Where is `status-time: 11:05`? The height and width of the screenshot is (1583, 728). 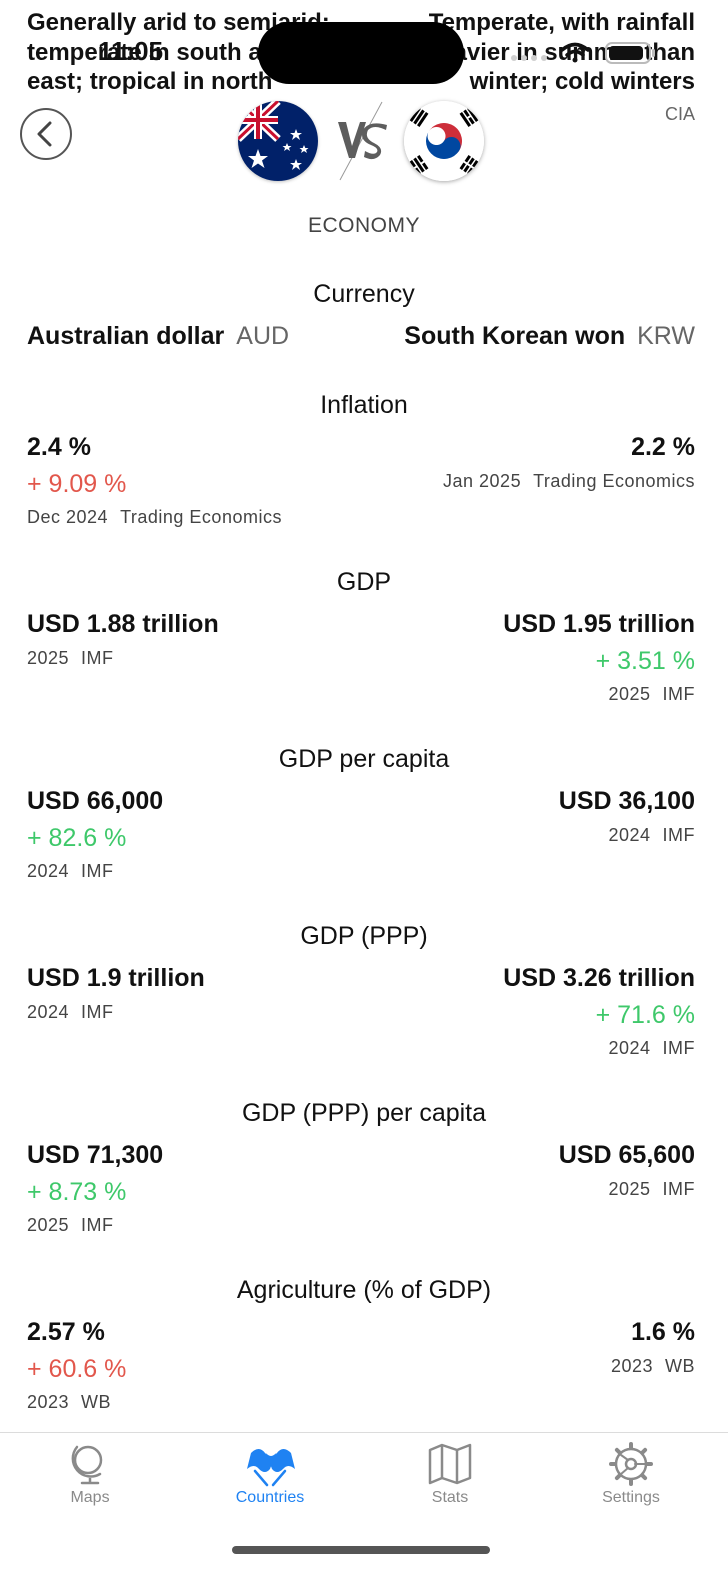 status-time: 11:05 is located at coordinates (131, 51).